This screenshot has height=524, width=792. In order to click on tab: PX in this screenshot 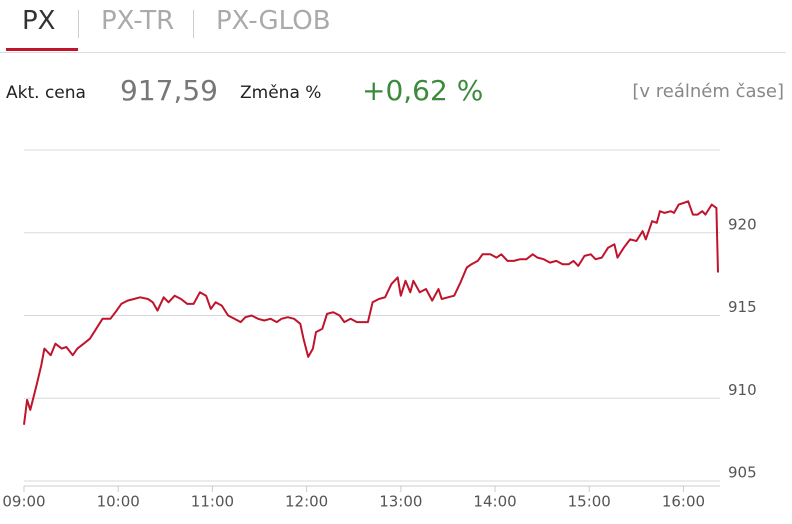, I will do `click(39, 21)`.